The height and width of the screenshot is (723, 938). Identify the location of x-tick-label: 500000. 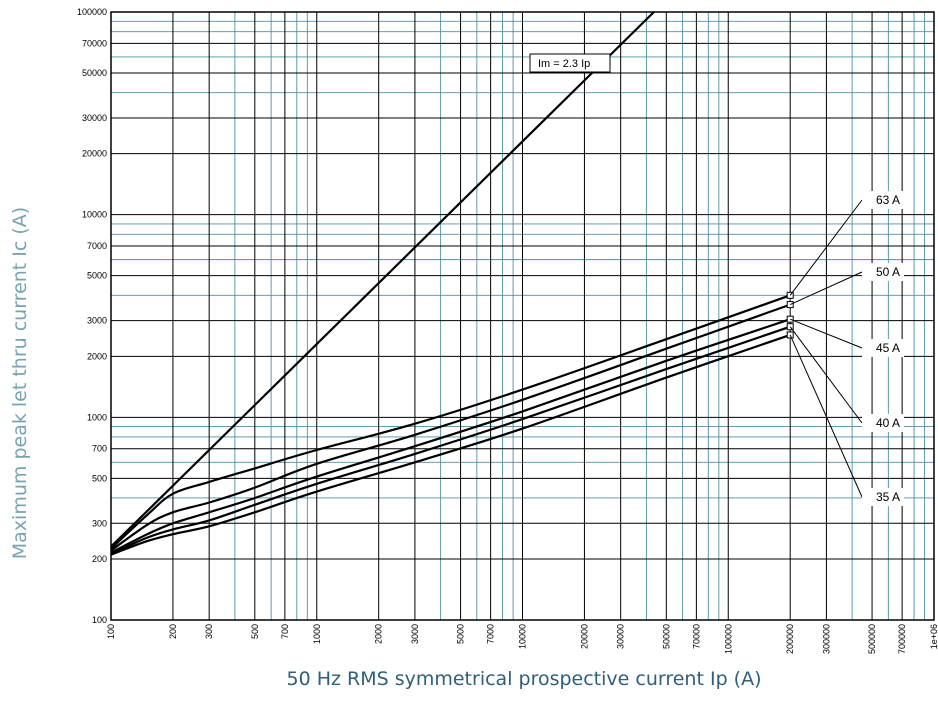
(872, 639).